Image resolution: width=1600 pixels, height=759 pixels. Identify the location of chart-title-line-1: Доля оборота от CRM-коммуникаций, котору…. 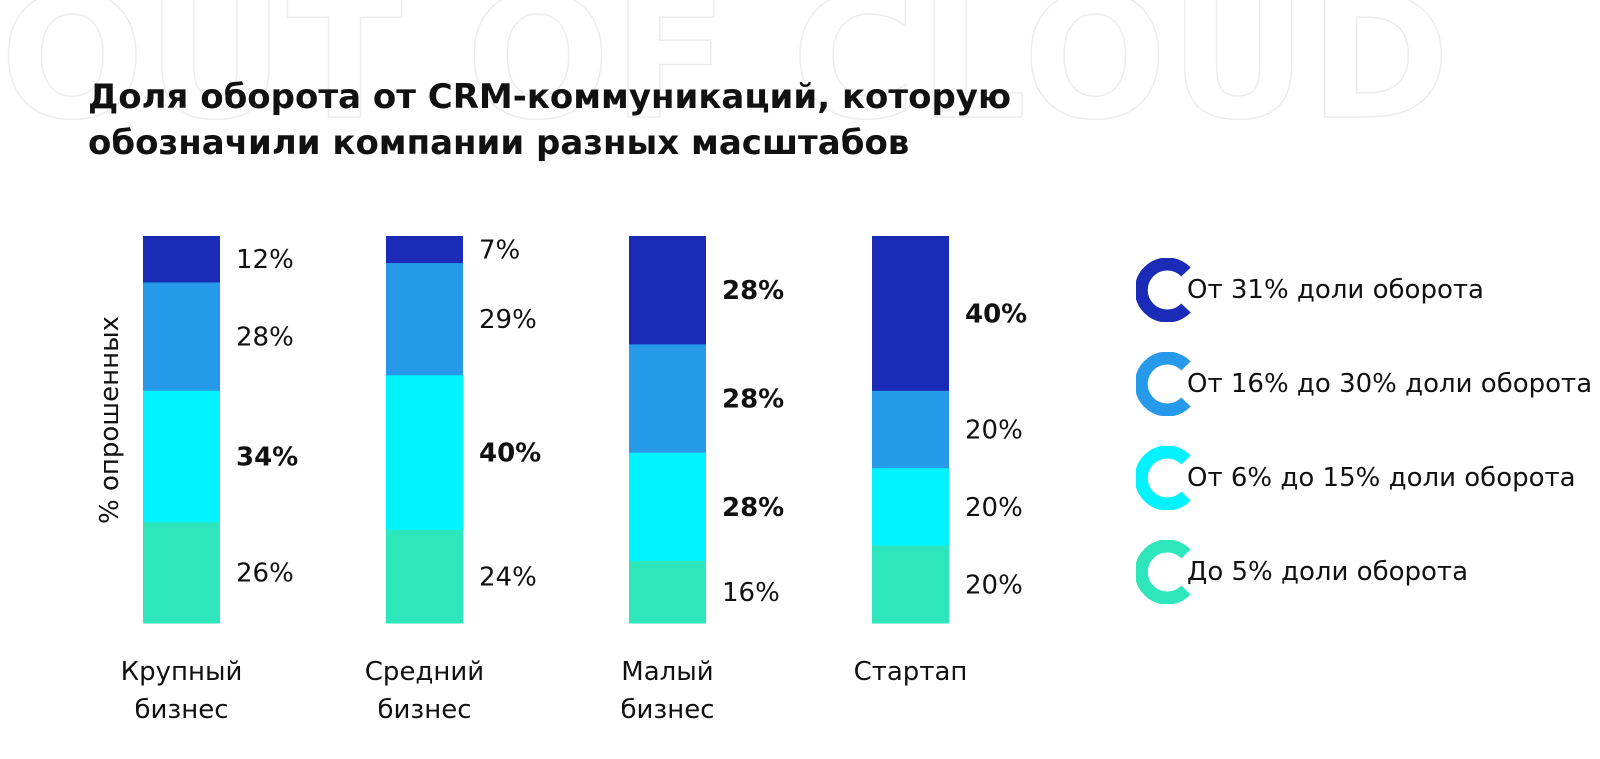
(549, 97).